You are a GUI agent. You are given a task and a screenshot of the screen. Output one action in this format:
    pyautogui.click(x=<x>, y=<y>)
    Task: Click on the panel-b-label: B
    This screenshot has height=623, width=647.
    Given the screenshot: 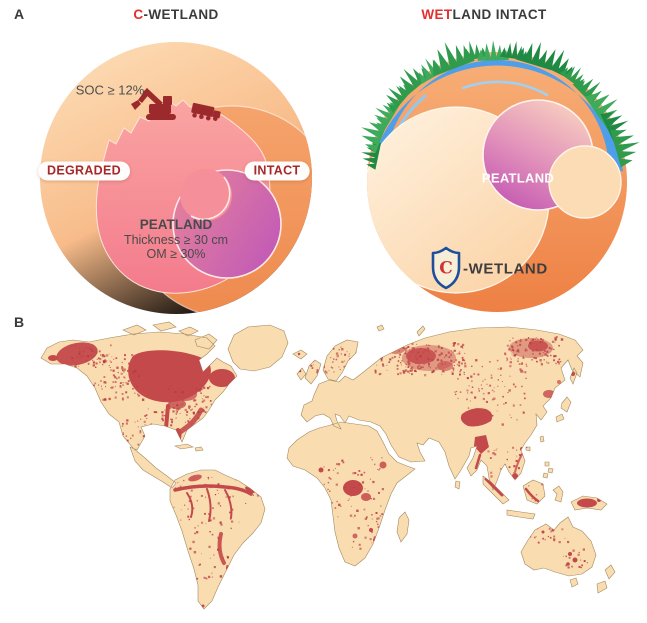 What is the action you would take?
    pyautogui.click(x=19, y=322)
    